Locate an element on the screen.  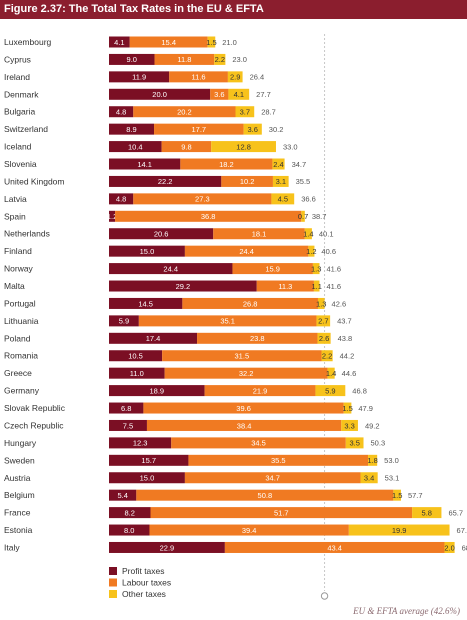
total-label: 57.7 is located at coordinates (415, 495).